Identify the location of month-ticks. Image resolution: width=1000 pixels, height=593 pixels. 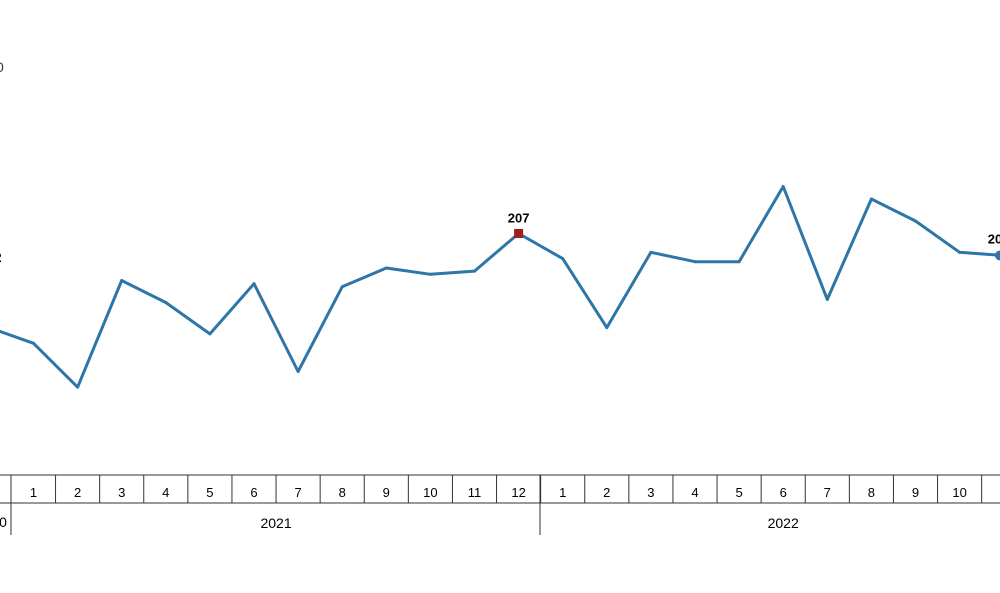
(519, 489).